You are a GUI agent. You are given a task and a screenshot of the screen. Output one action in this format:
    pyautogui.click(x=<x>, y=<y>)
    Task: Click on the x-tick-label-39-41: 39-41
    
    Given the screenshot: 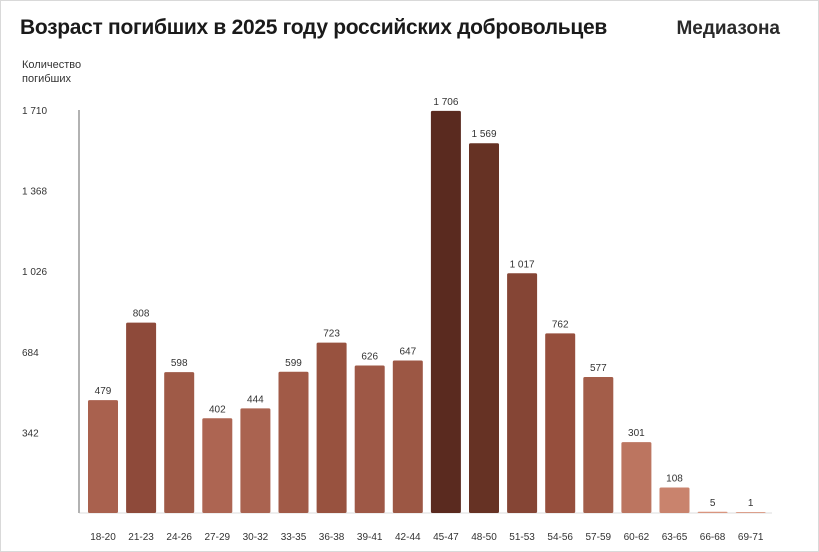 What is the action you would take?
    pyautogui.click(x=370, y=537)
    